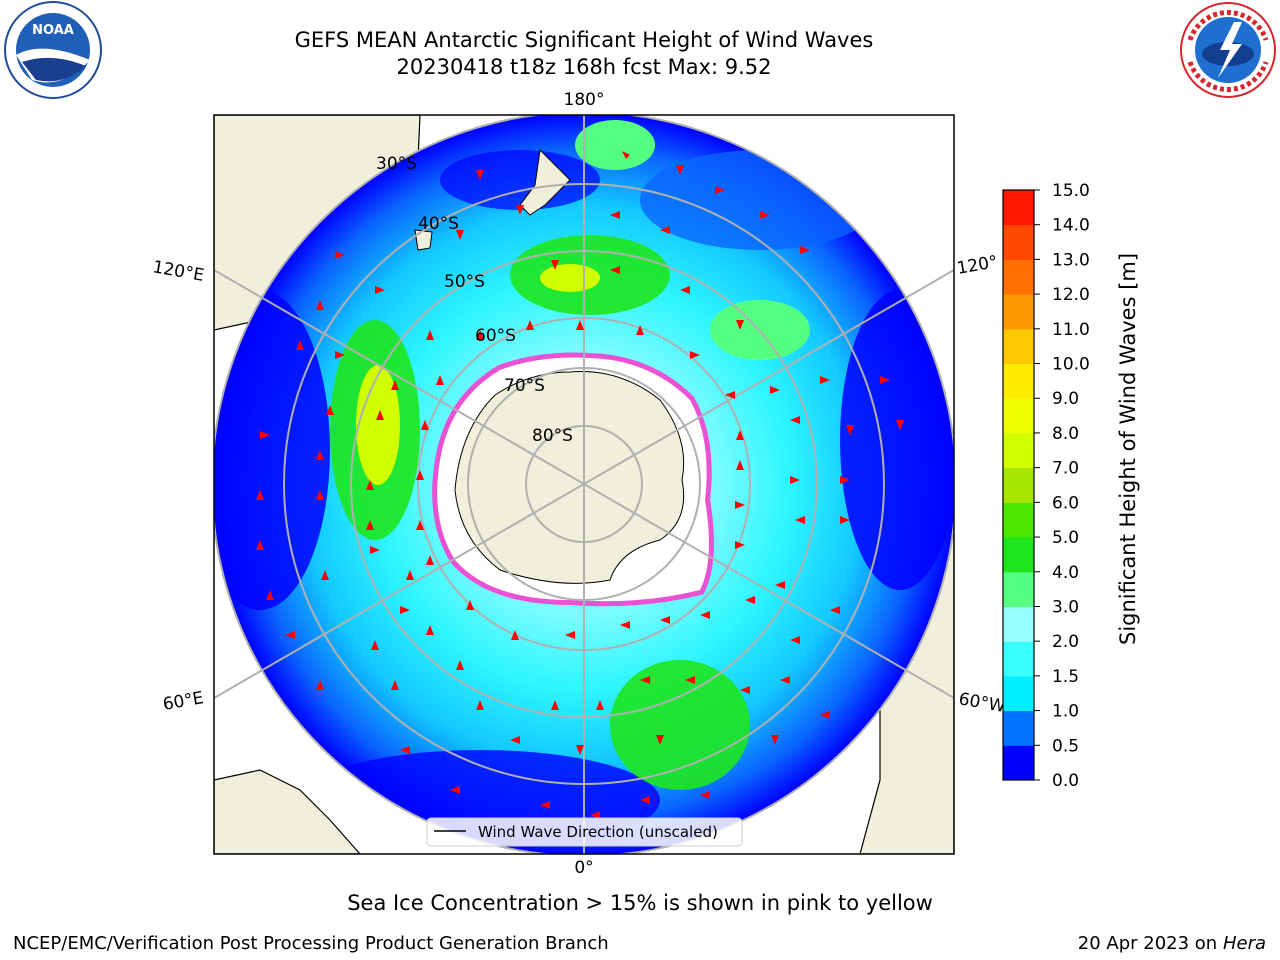  I want to click on lon-label-60e: 60°E, so click(183, 701).